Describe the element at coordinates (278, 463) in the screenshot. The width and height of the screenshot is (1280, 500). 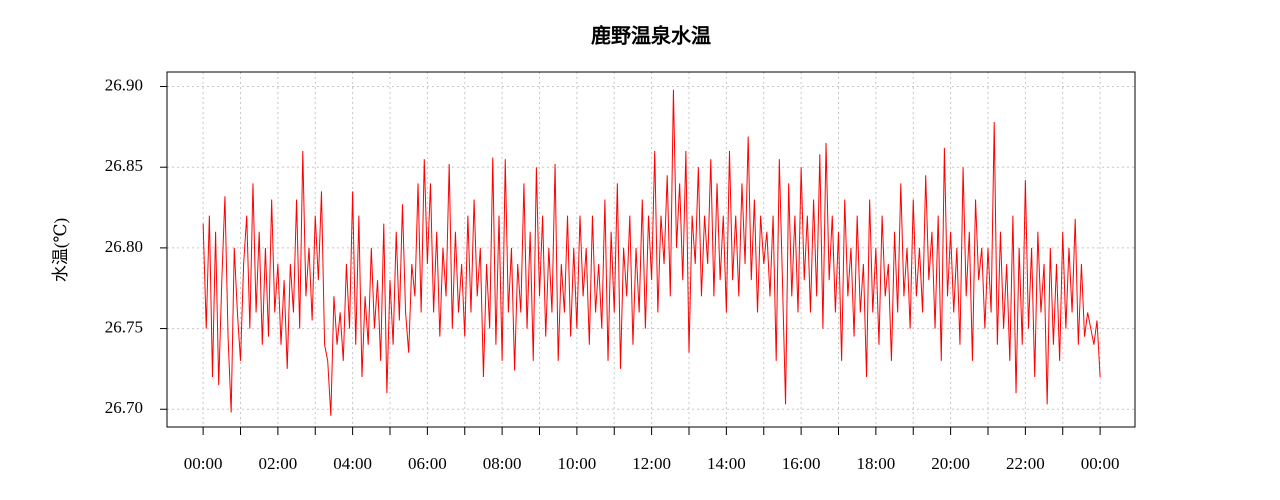
I see `x-tick-label: 02:00` at that location.